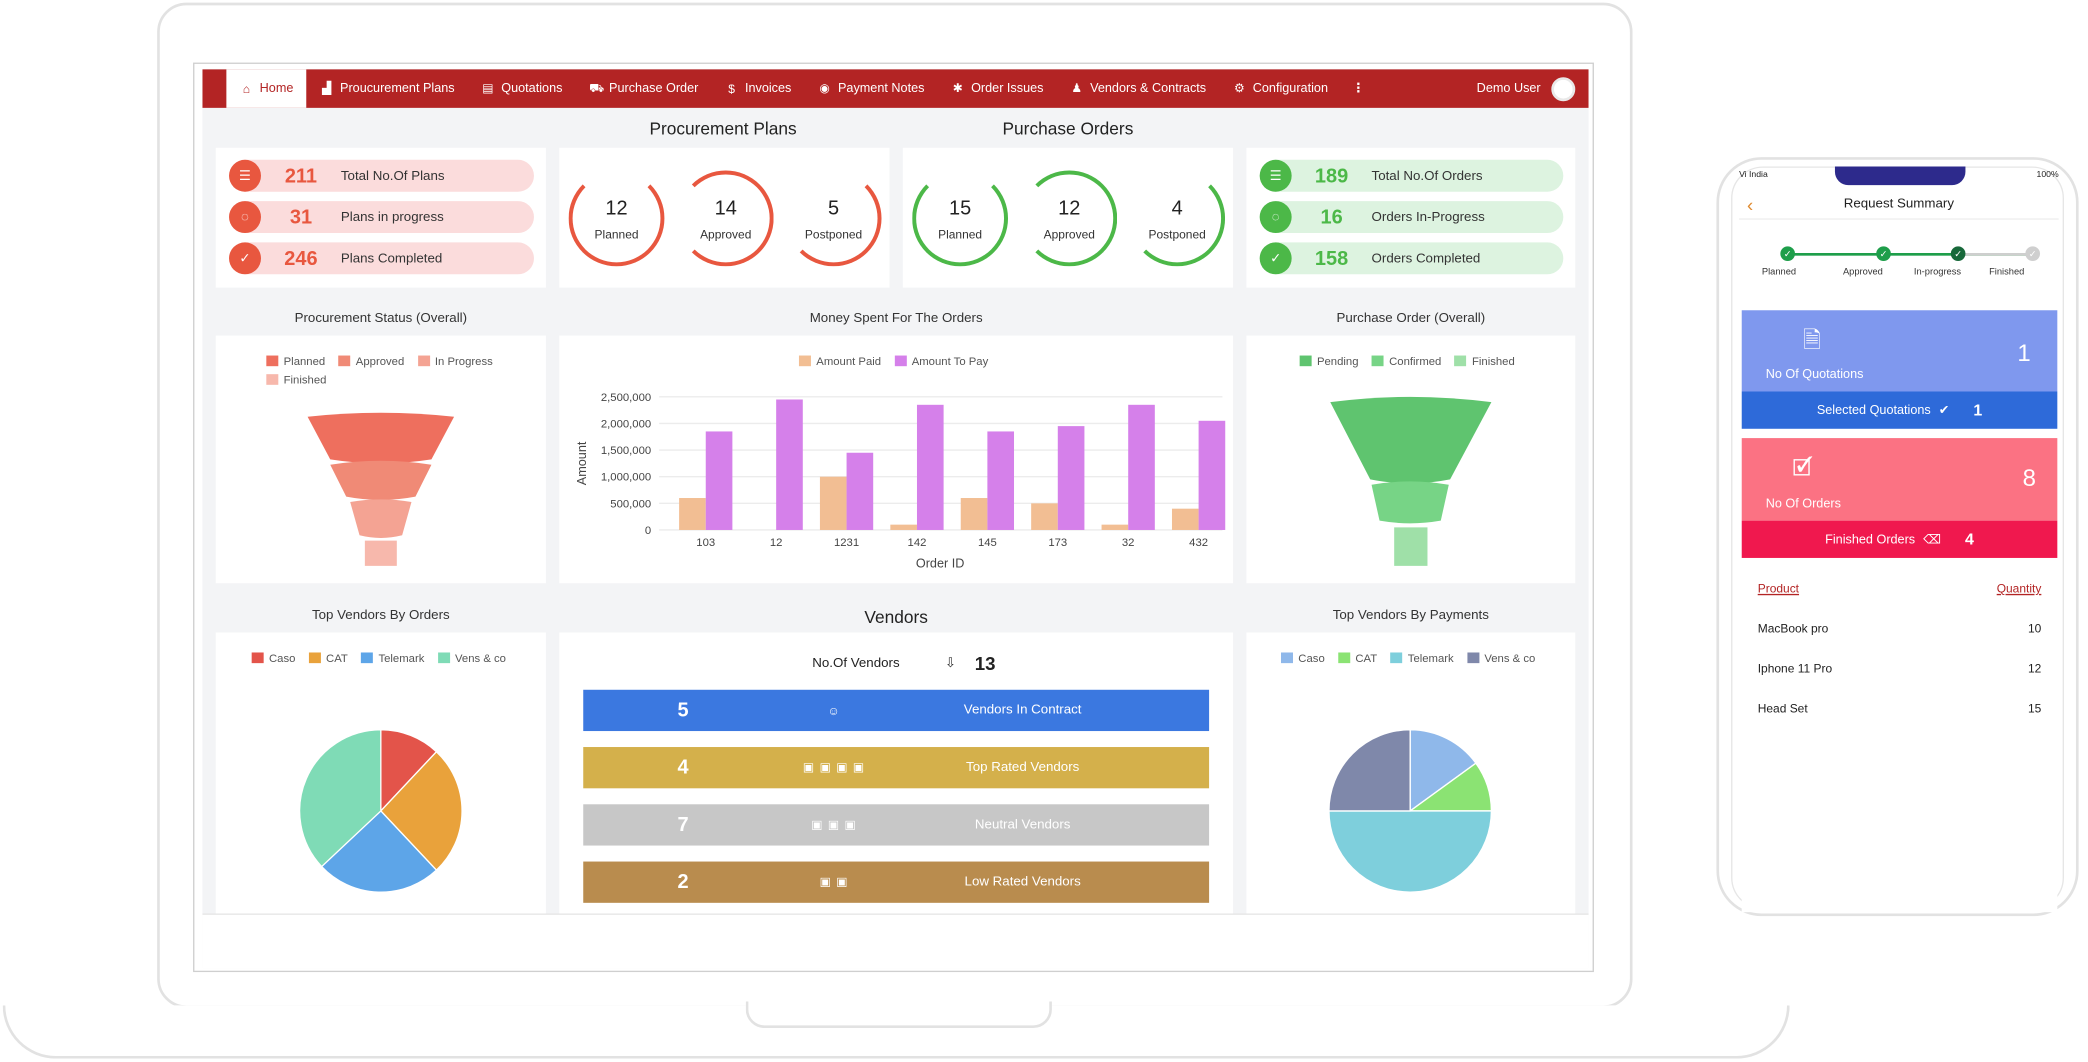  I want to click on legend-item: Planned, so click(295, 361).